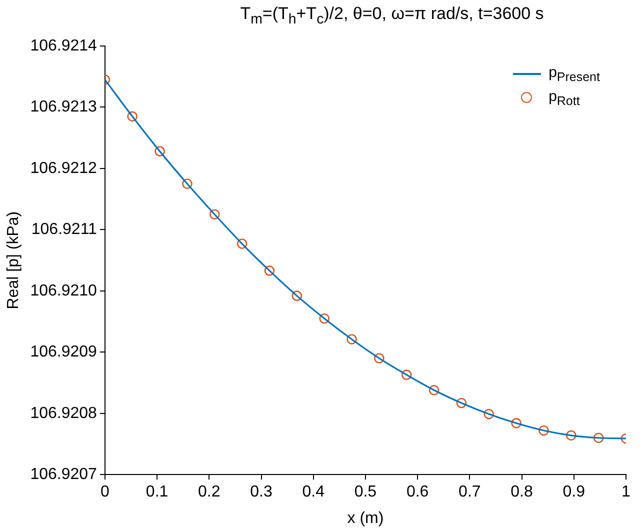 Image resolution: width=644 pixels, height=532 pixels. What do you see at coordinates (261, 492) in the screenshot?
I see `x-tick-label: 0.3` at bounding box center [261, 492].